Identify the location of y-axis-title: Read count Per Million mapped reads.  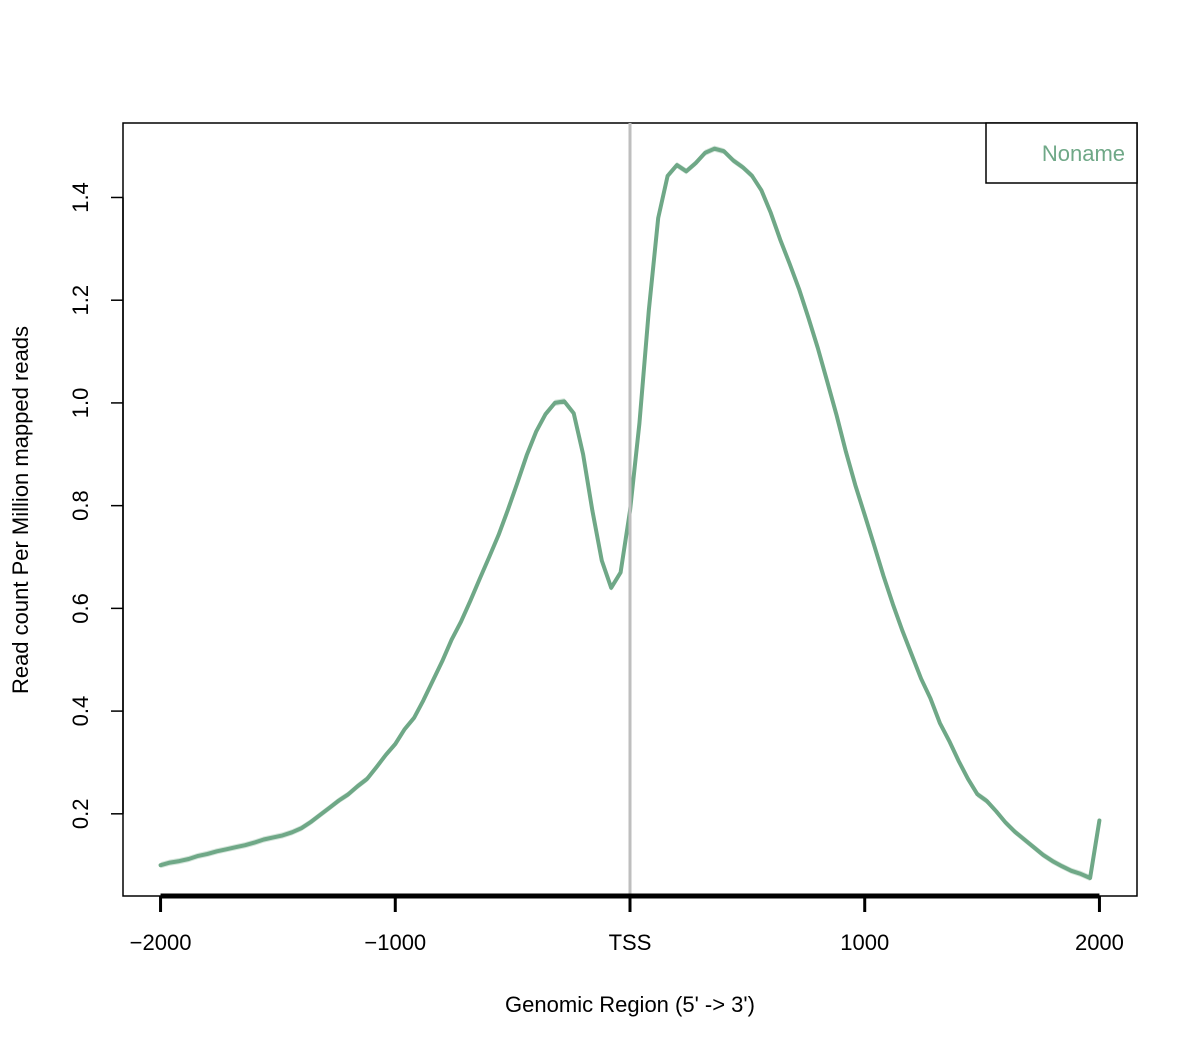
(20, 510).